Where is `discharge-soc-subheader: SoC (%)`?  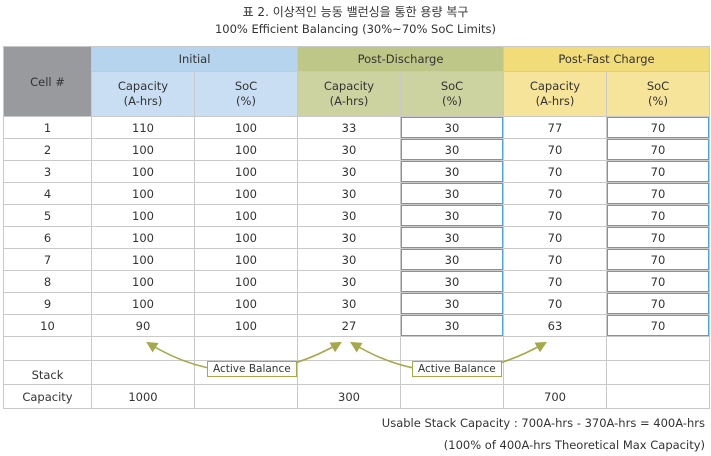
discharge-soc-subheader: SoC (%) is located at coordinates (452, 94).